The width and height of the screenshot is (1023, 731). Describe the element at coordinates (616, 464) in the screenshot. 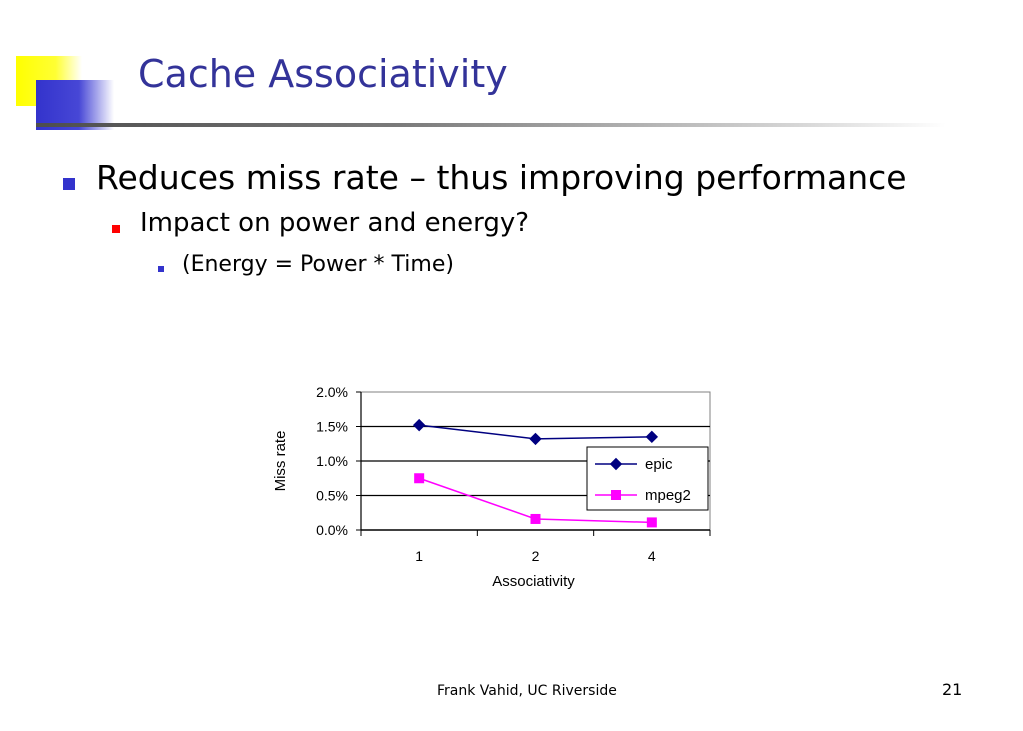

I see `legend-swatch-marker-epic` at that location.